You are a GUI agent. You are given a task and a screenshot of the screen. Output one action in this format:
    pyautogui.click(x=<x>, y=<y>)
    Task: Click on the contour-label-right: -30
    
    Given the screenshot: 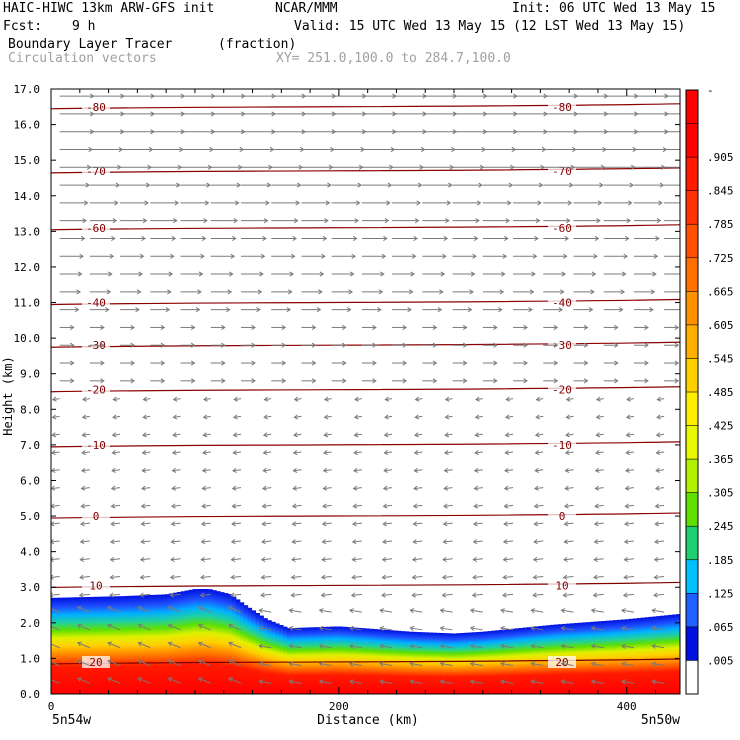 What is the action you would take?
    pyautogui.click(x=562, y=345)
    